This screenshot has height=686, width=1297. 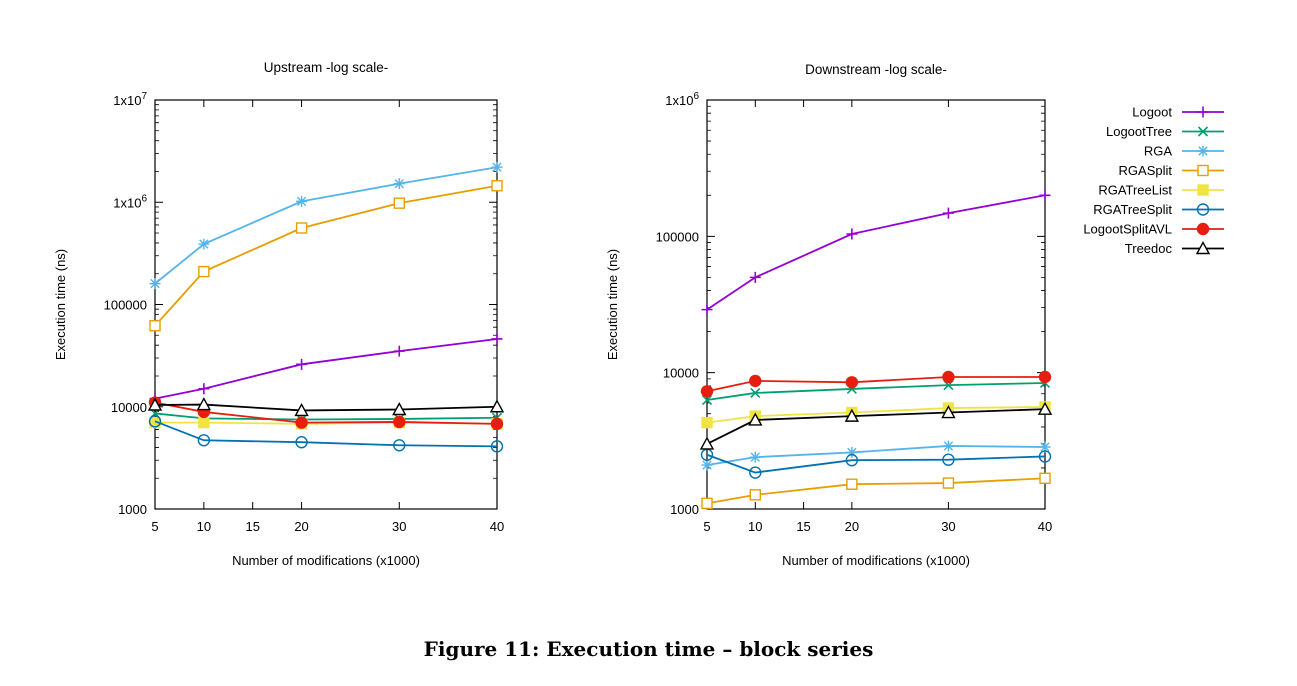 What do you see at coordinates (648, 649) in the screenshot?
I see `figure-caption: Figure 11: Execution time – block series` at bounding box center [648, 649].